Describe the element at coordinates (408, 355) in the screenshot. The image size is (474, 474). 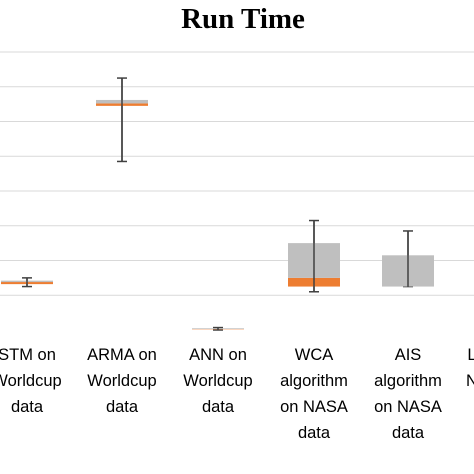
I see `category-label-line: AIS` at that location.